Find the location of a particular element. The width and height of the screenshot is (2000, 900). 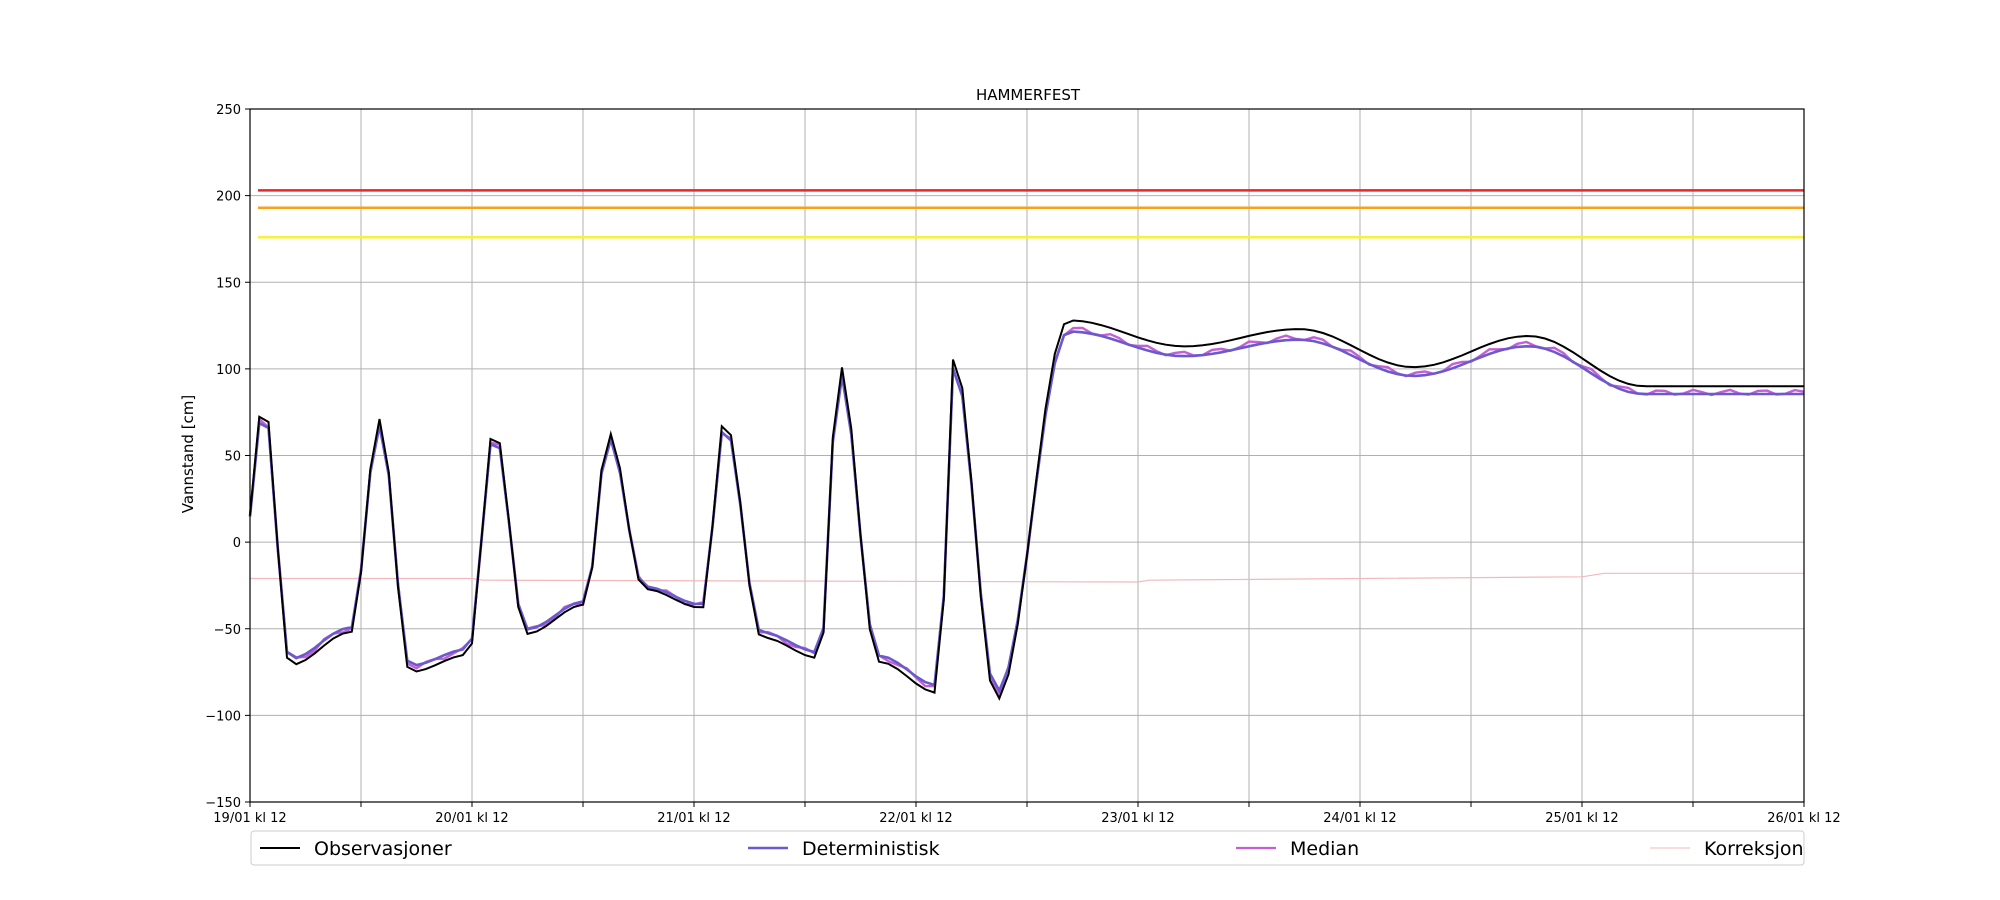

threshold-lines is located at coordinates (1031, 214).